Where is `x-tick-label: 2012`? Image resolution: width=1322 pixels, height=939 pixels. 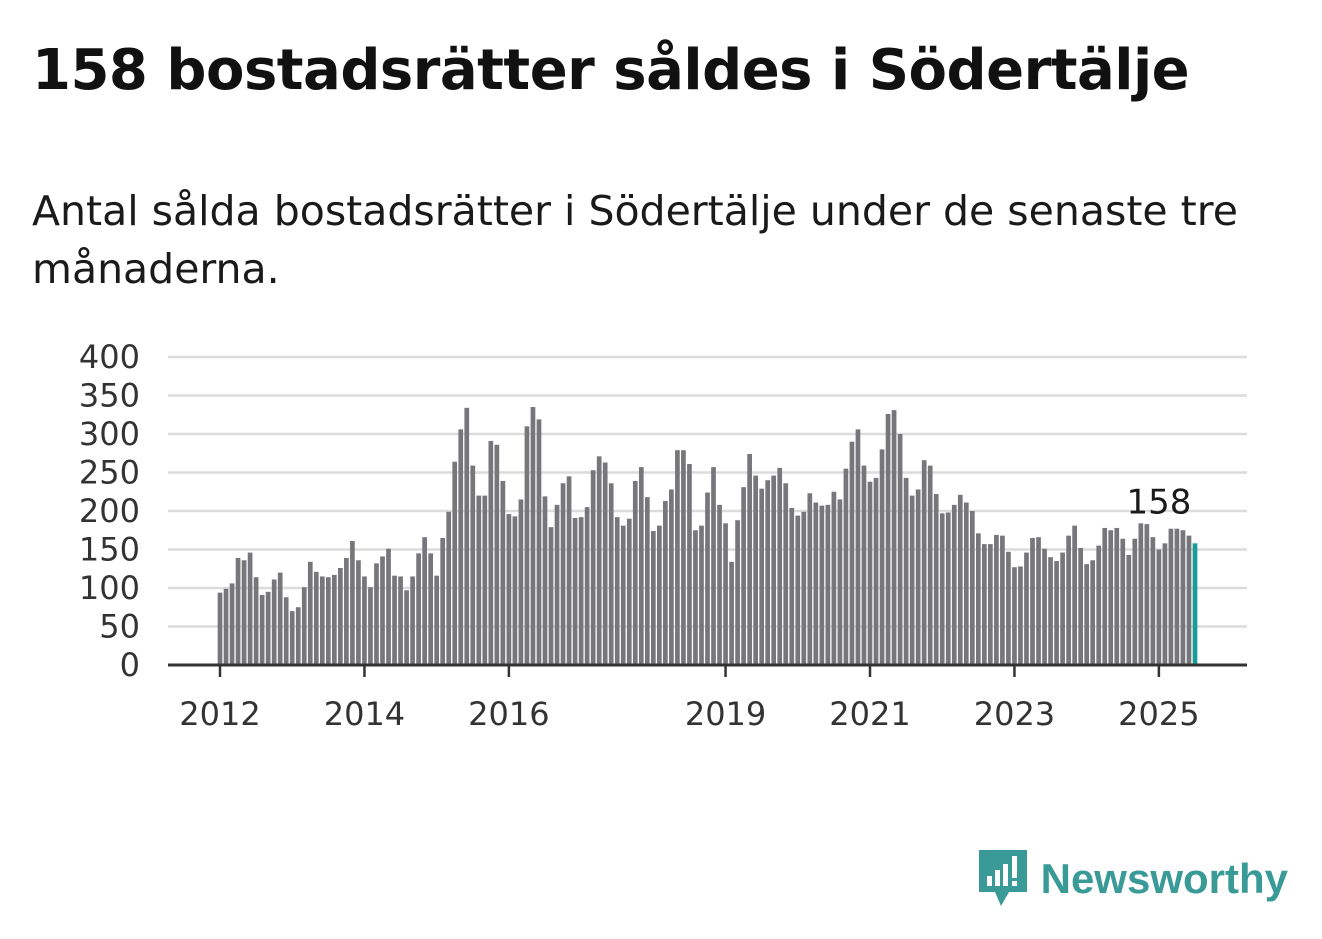 x-tick-label: 2012 is located at coordinates (219, 714).